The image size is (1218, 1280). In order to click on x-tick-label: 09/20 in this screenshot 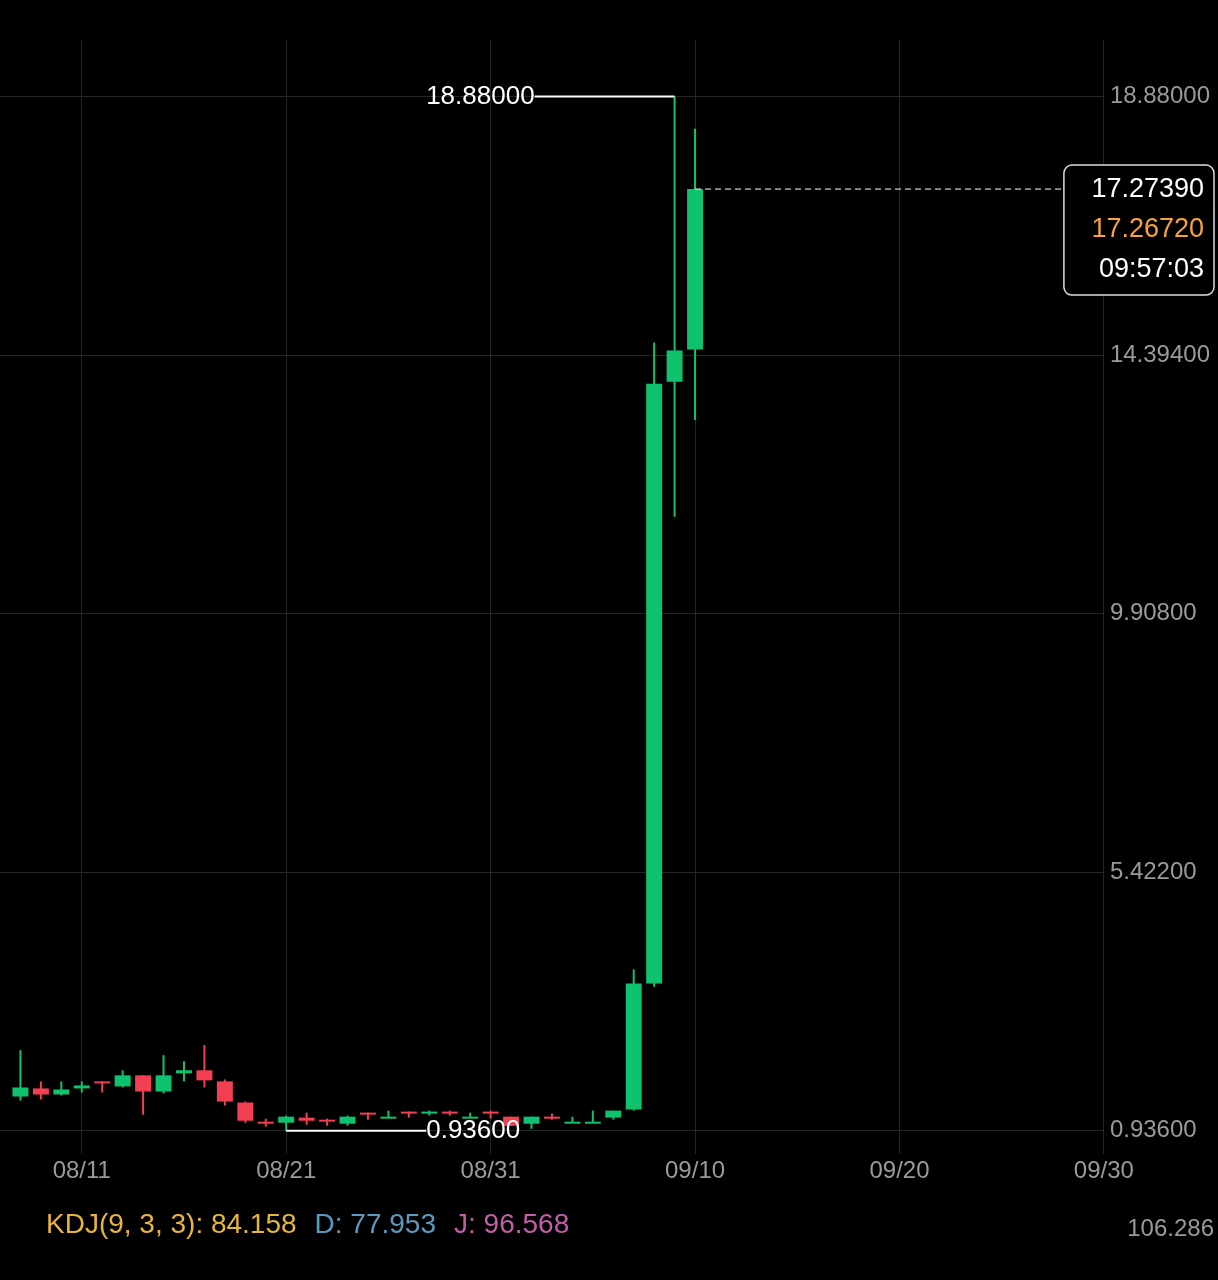, I will do `click(899, 1170)`.